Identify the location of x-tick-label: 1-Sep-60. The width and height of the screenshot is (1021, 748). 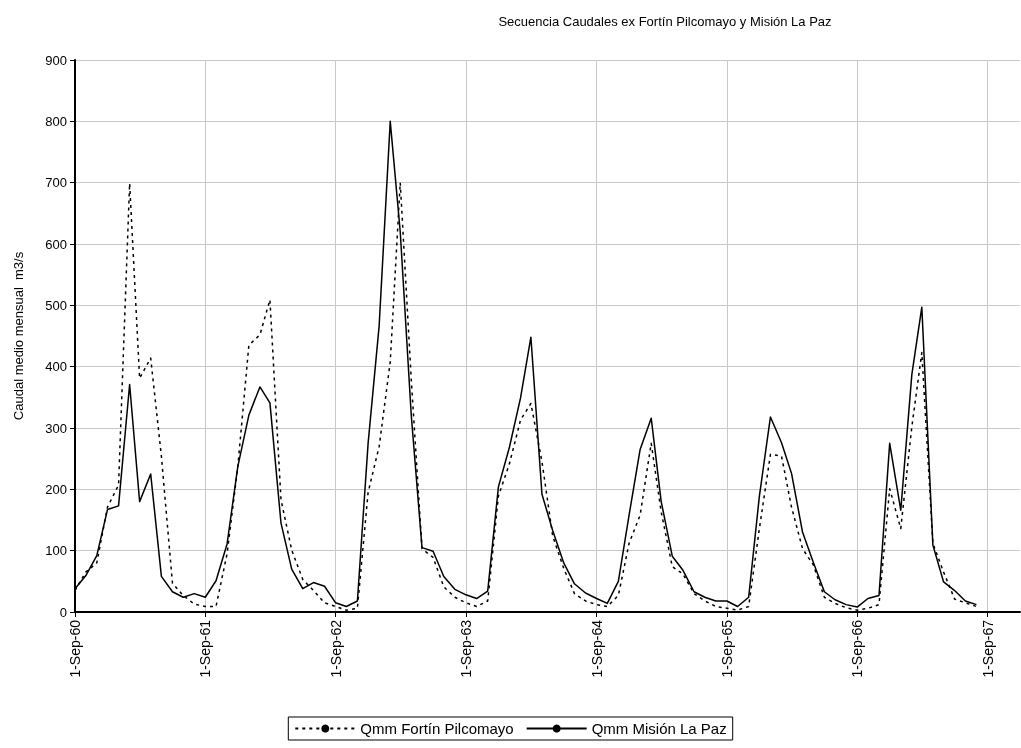
(75, 648).